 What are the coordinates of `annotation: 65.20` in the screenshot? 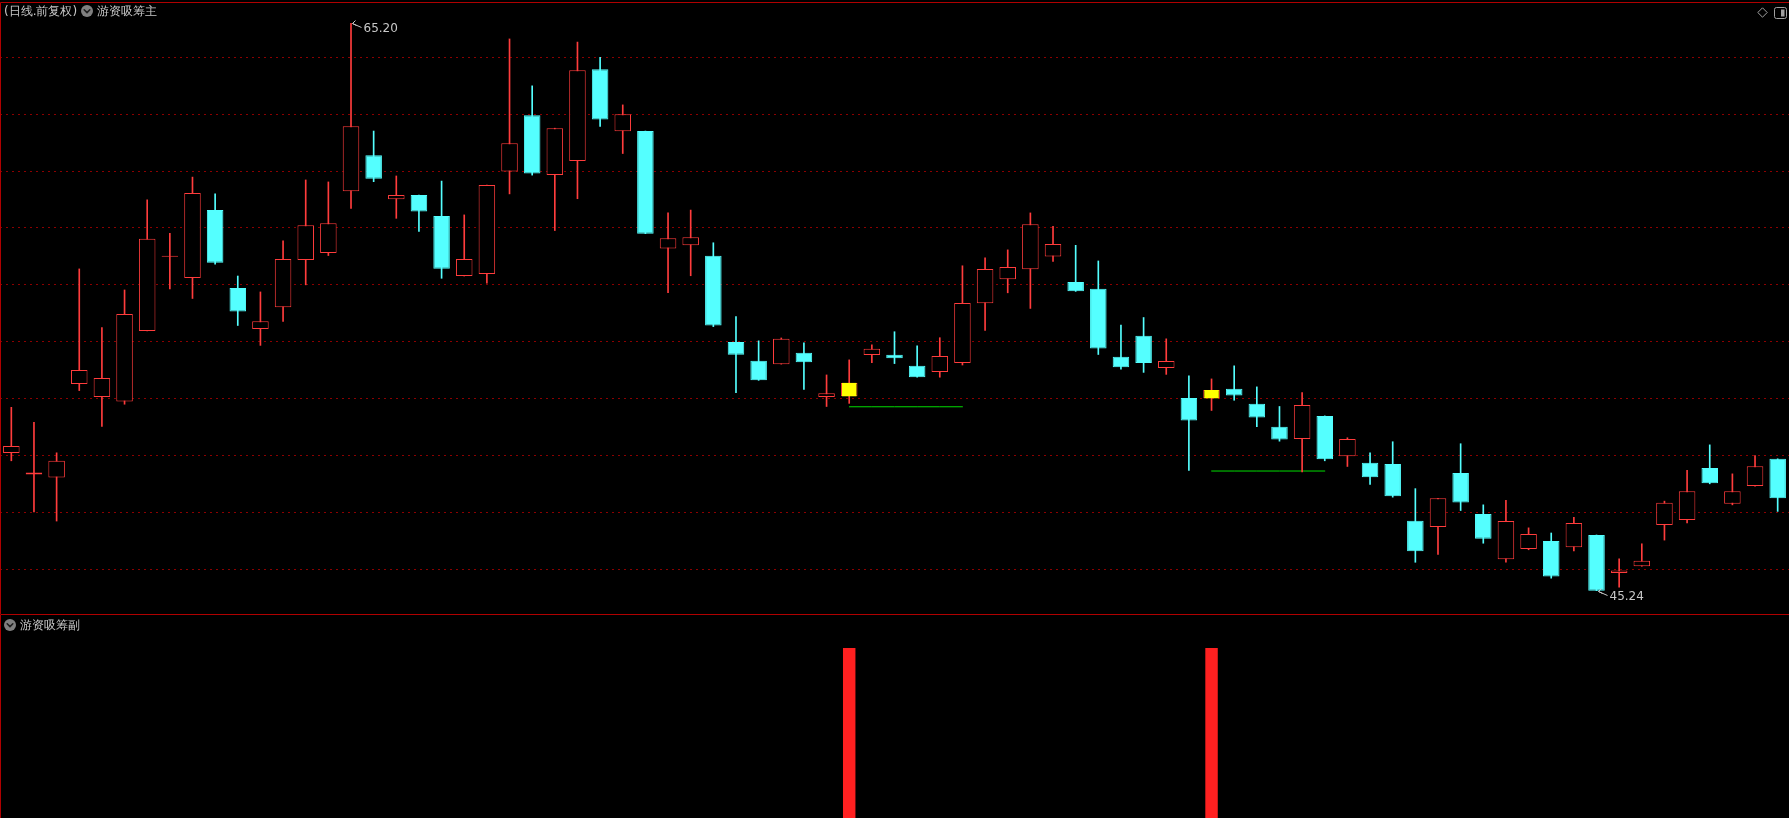 It's located at (380, 27).